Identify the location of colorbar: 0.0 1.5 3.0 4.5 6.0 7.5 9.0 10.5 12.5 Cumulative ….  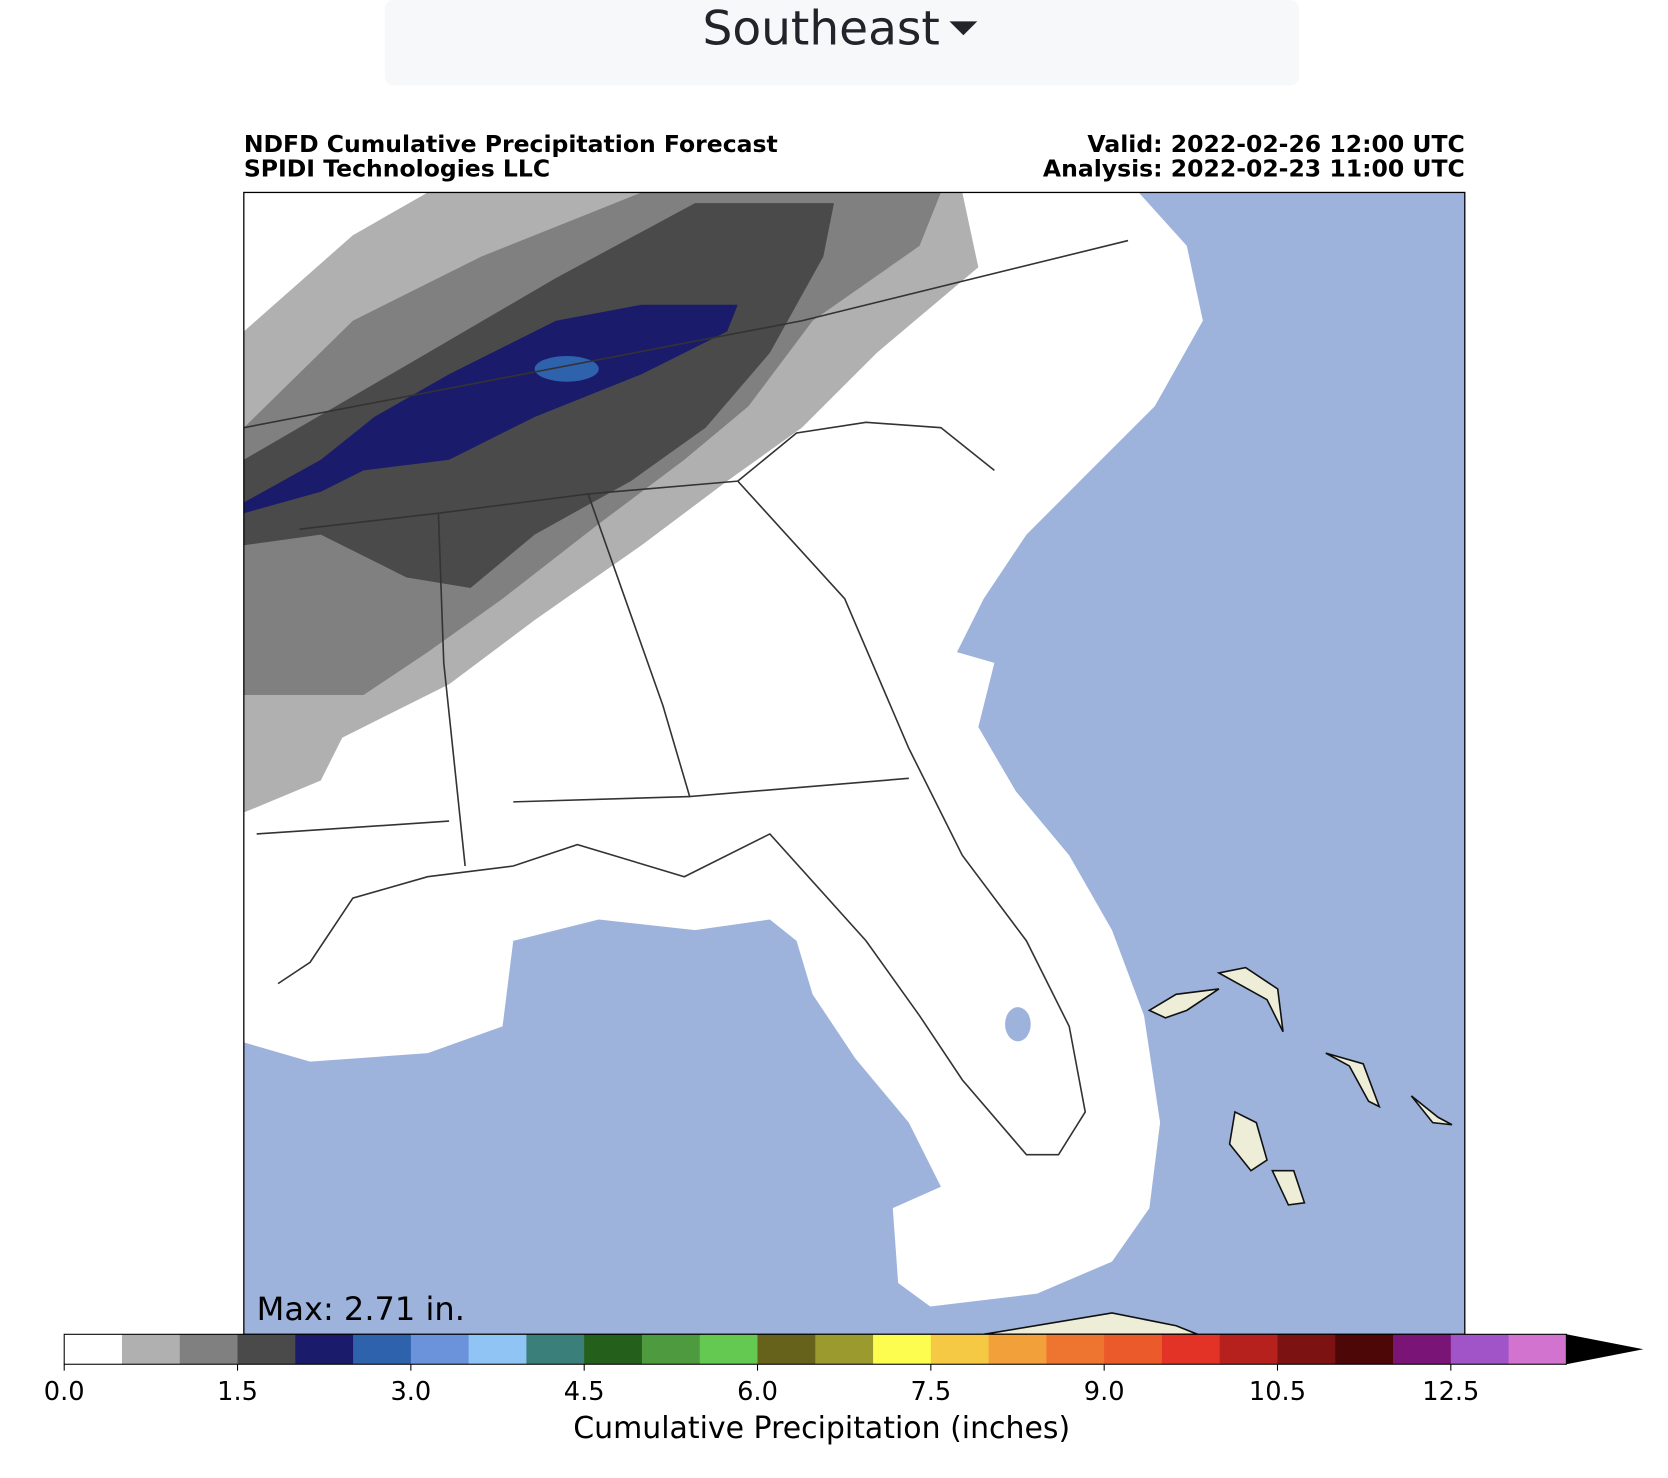
(844, 1389).